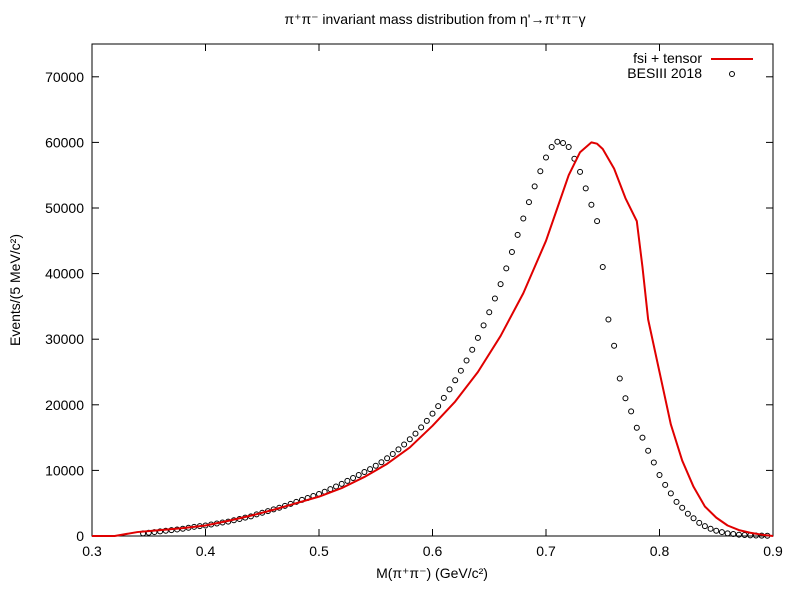 This screenshot has height=600, width=800. Describe the element at coordinates (664, 73) in the screenshot. I see `legend-label-data: BESIII 2018` at that location.